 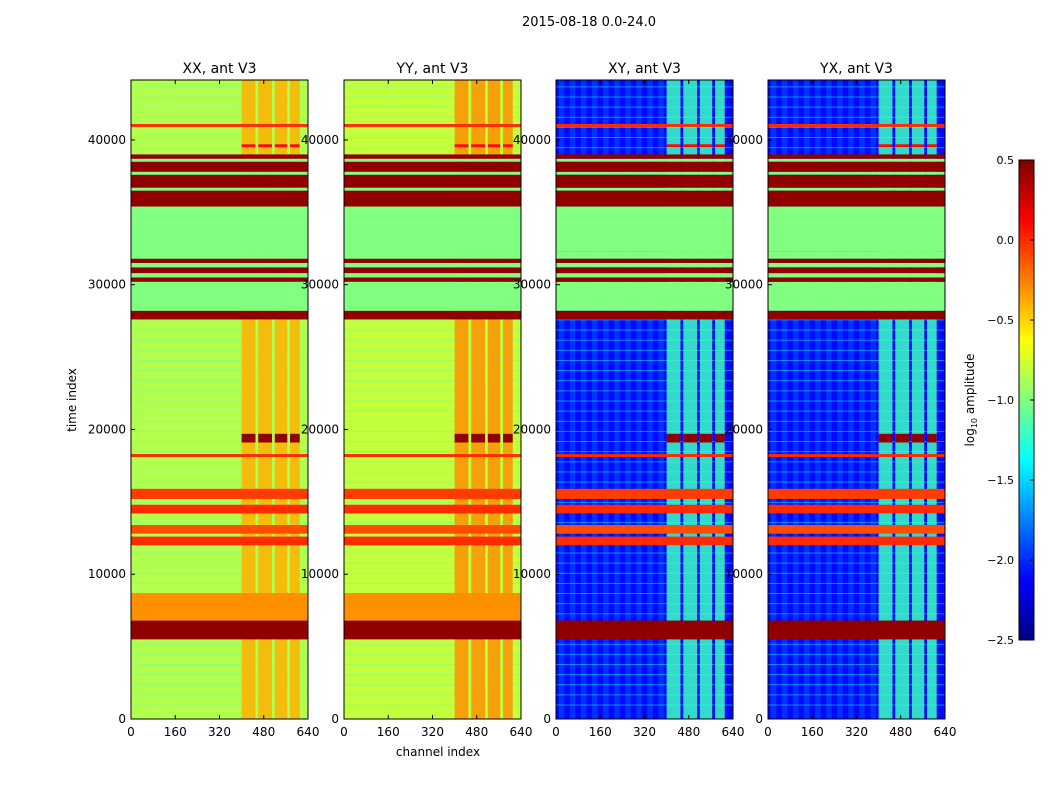 What do you see at coordinates (856, 732) in the screenshot?
I see `x-tick-label: 320` at bounding box center [856, 732].